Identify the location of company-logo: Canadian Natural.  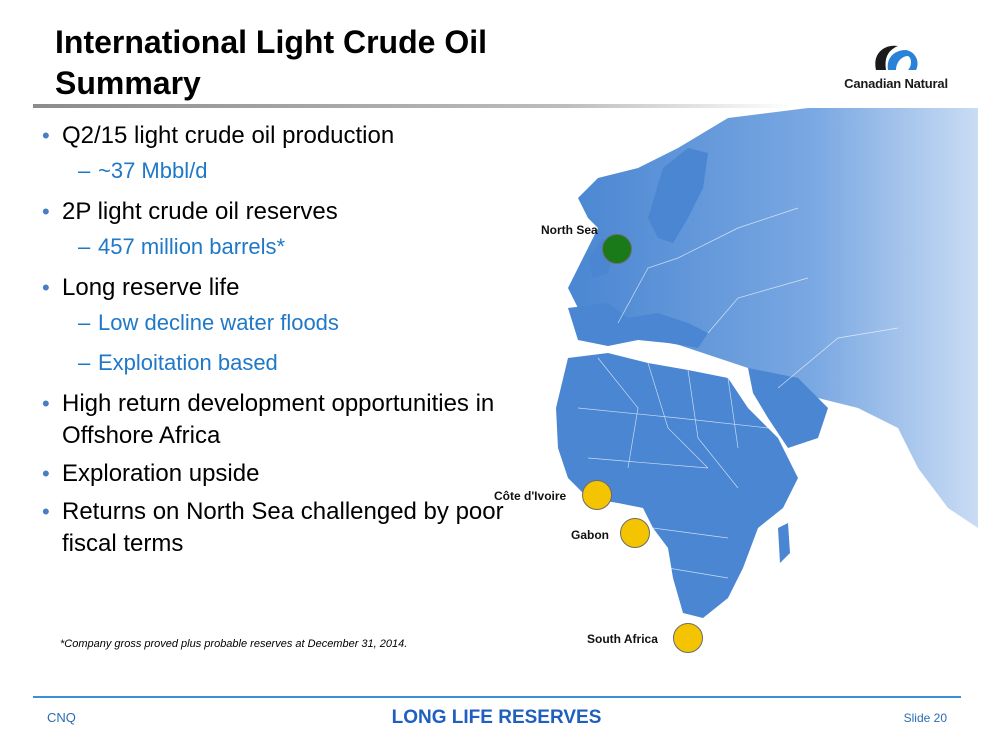
(896, 68).